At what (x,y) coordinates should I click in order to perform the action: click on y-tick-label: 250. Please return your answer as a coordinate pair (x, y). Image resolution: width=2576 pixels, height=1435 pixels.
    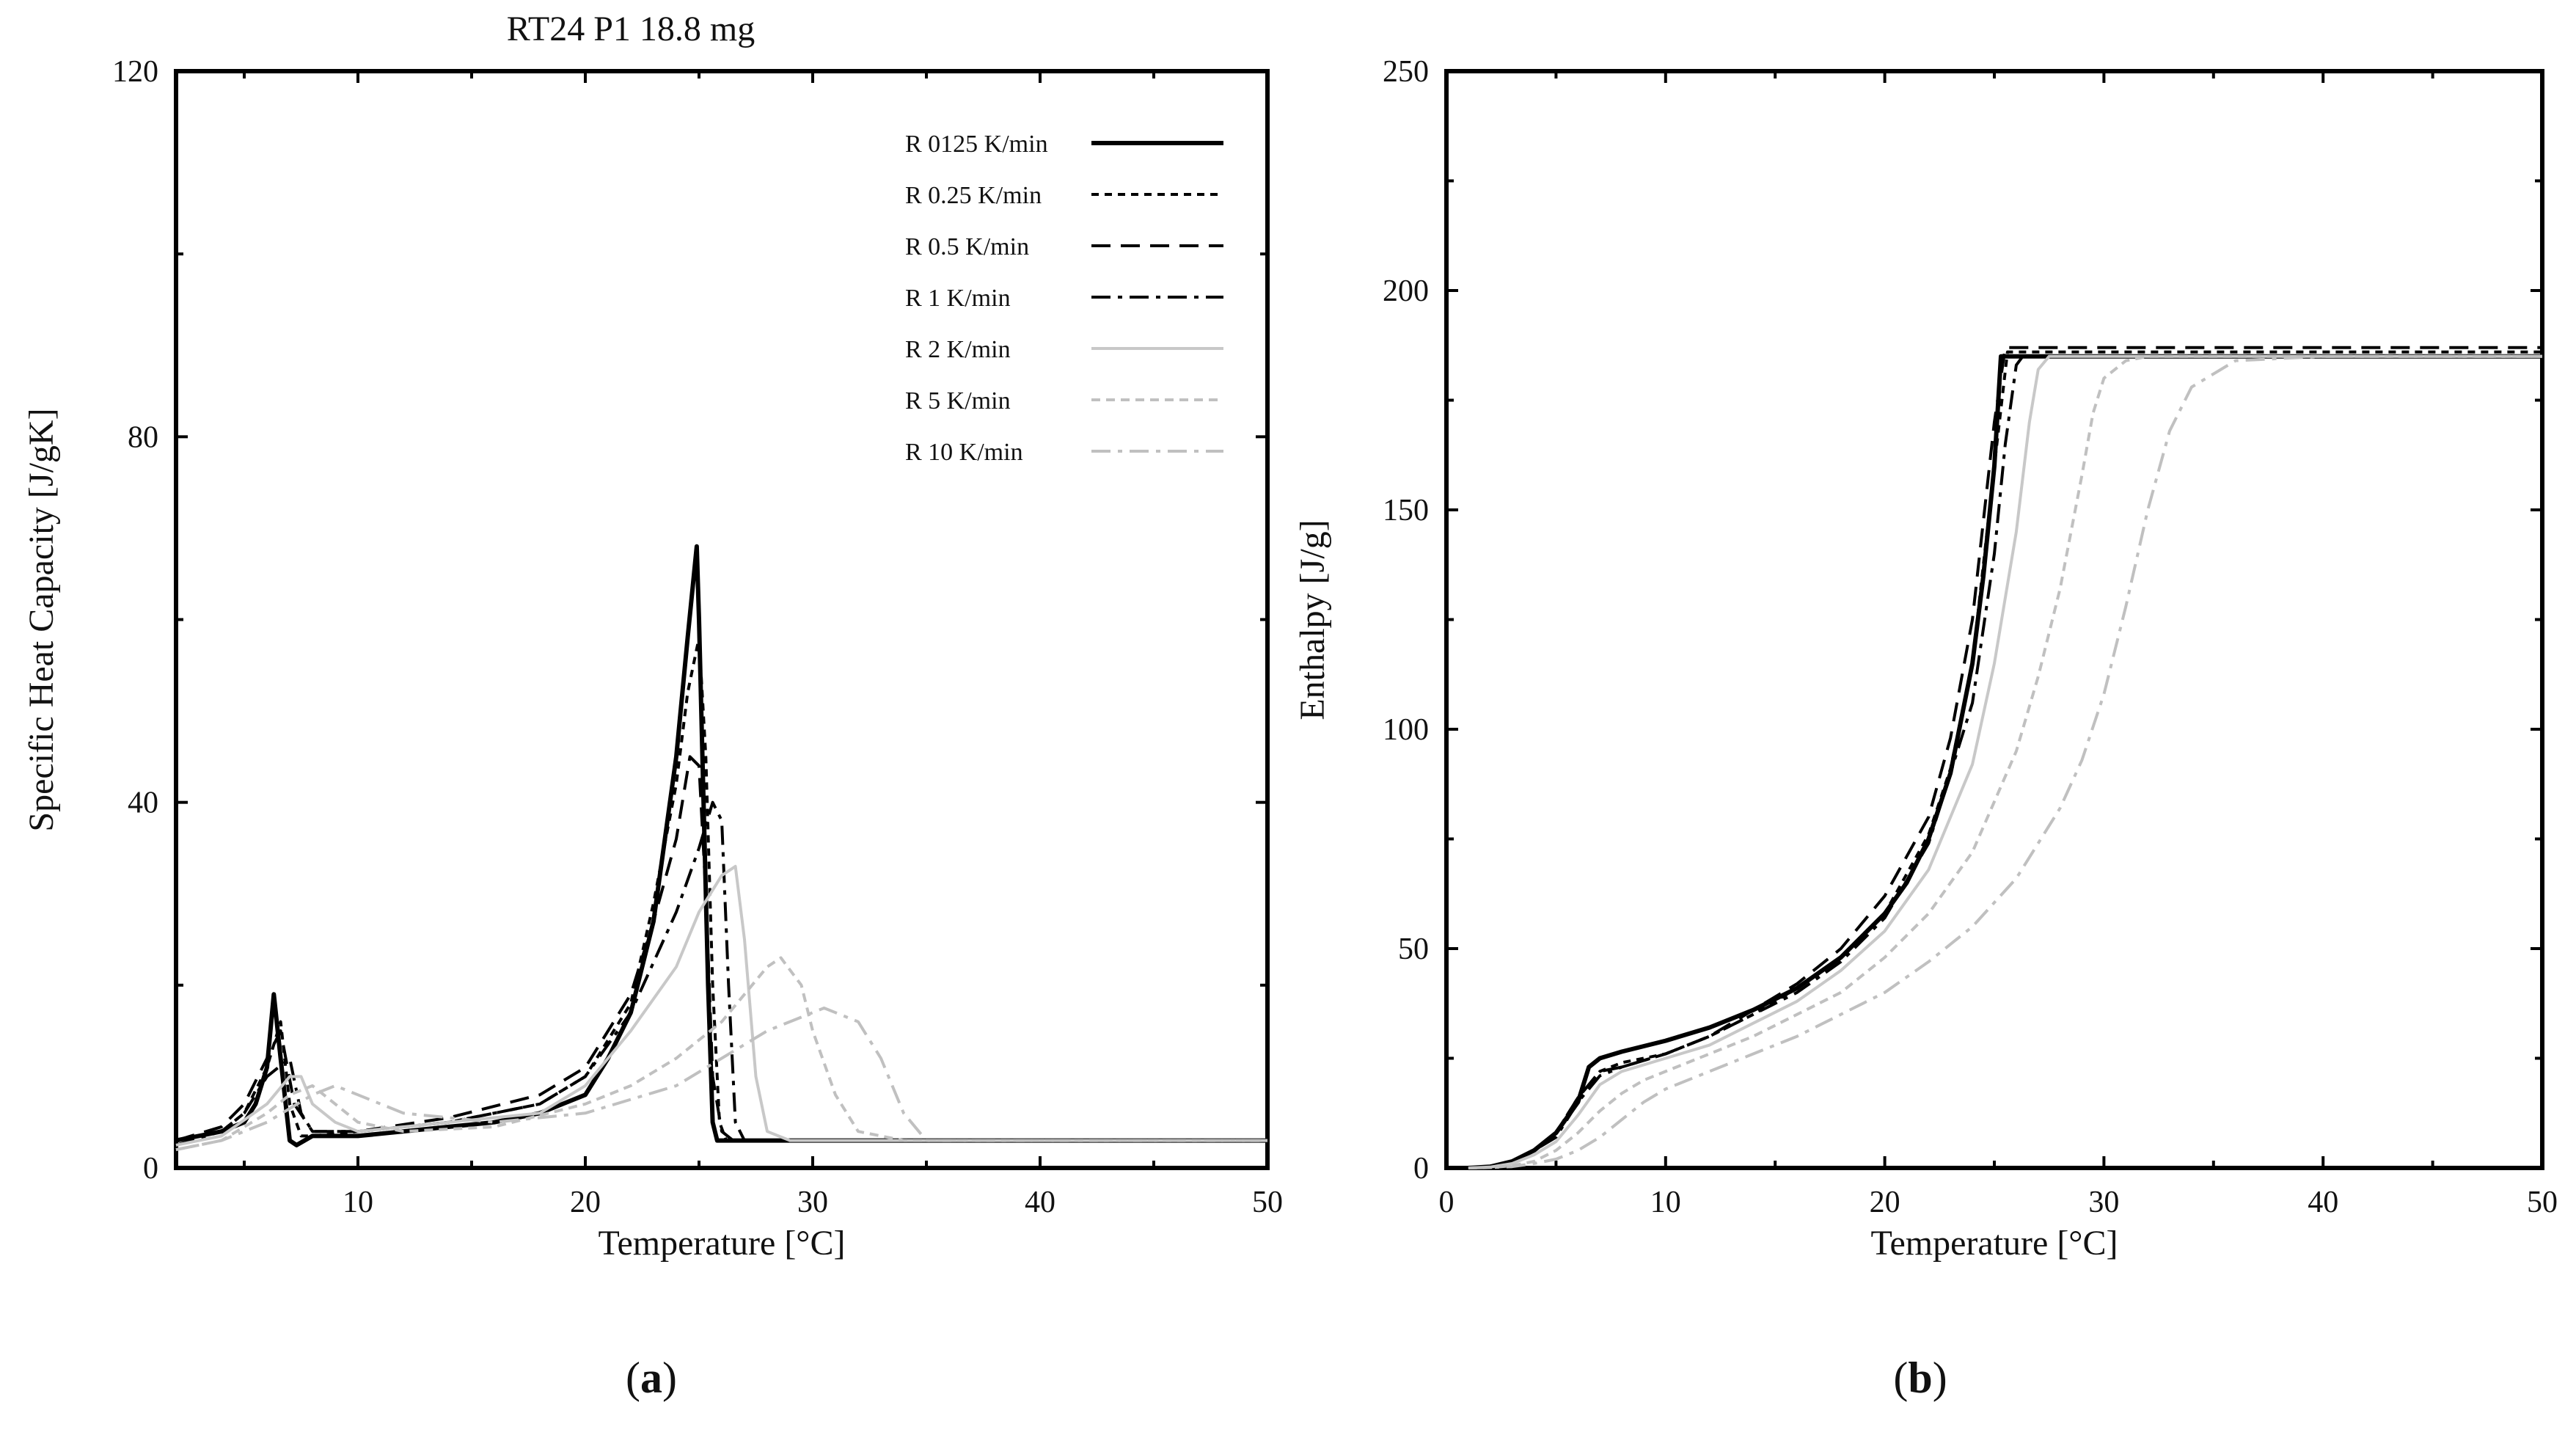
    Looking at the image, I should click on (1406, 72).